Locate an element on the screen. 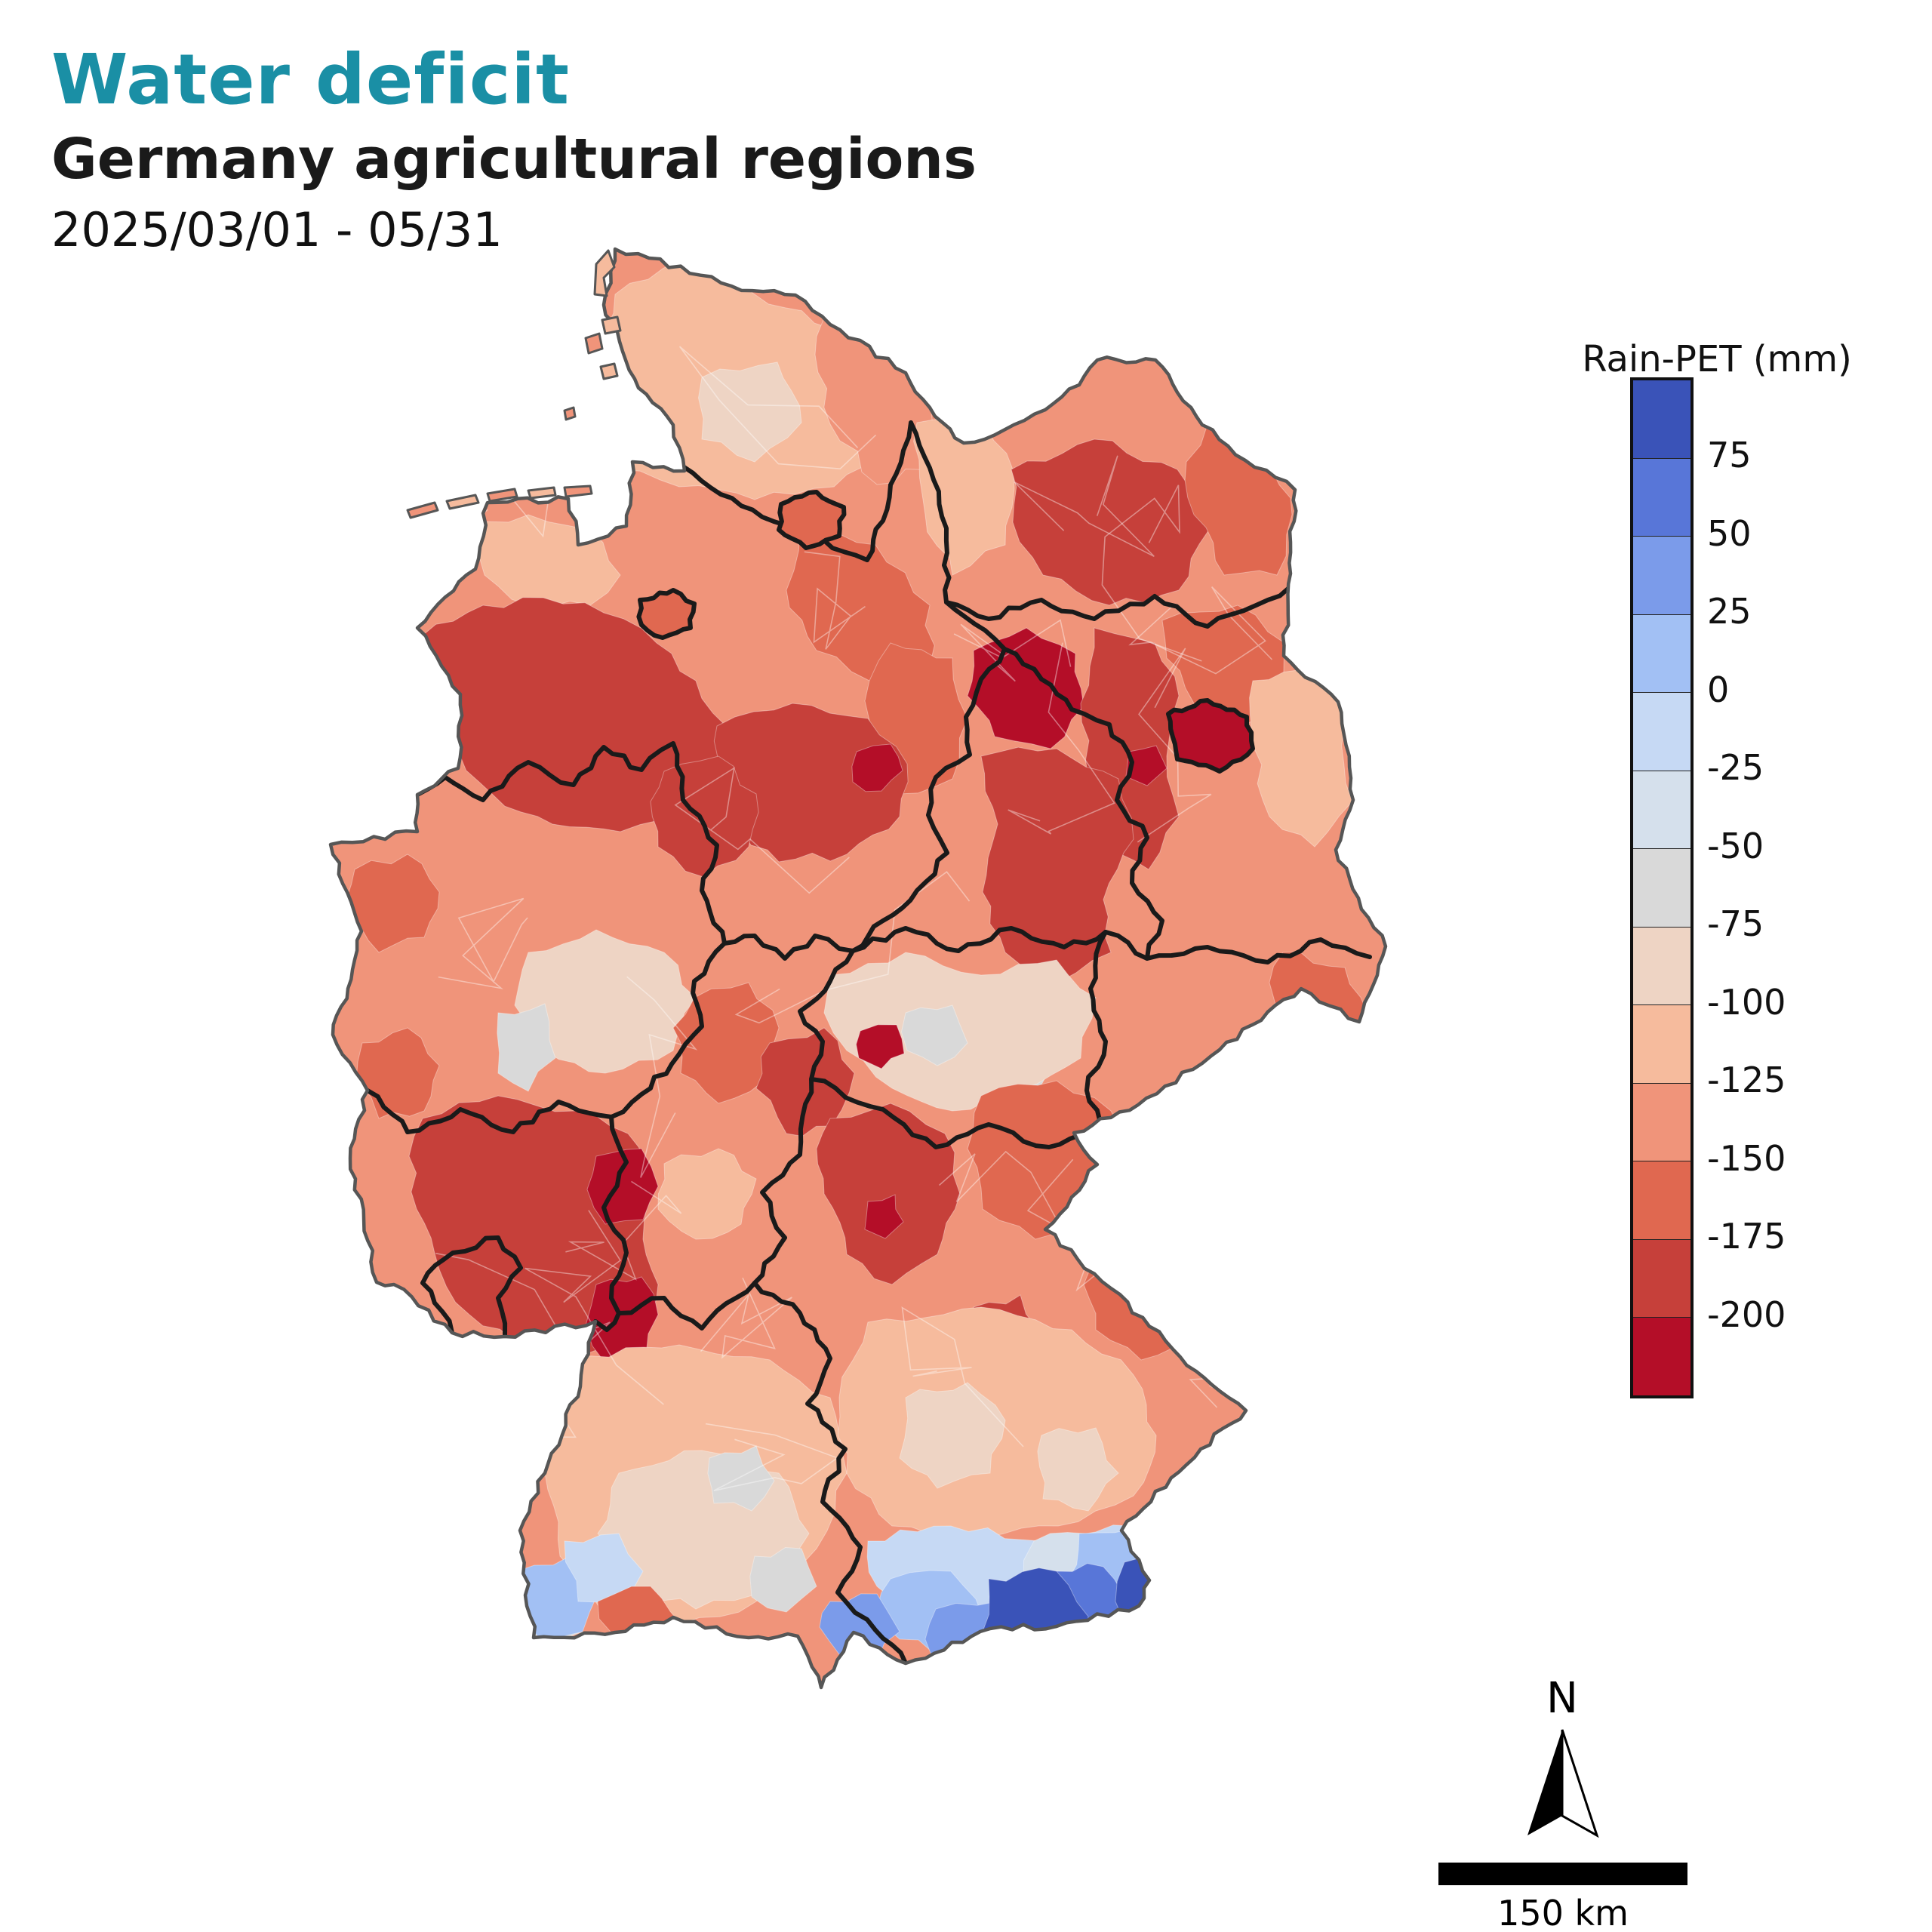 The height and width of the screenshot is (1932, 1932). legend-tick: -100 is located at coordinates (1746, 1002).